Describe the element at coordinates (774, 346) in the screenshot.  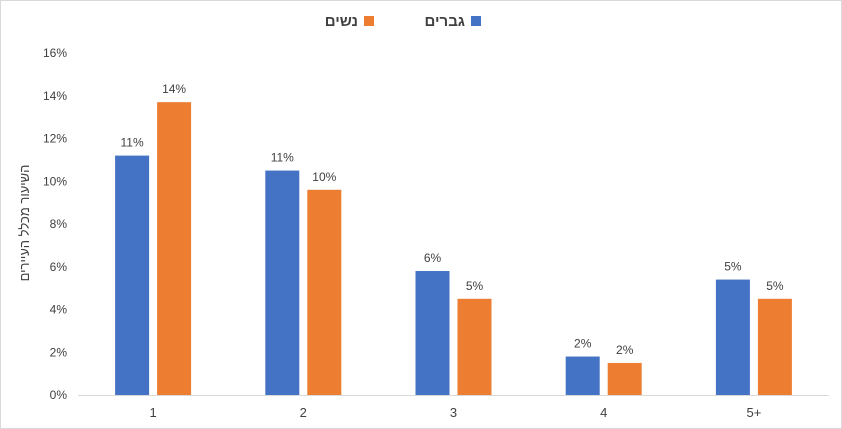
I see `bar-women-5+` at that location.